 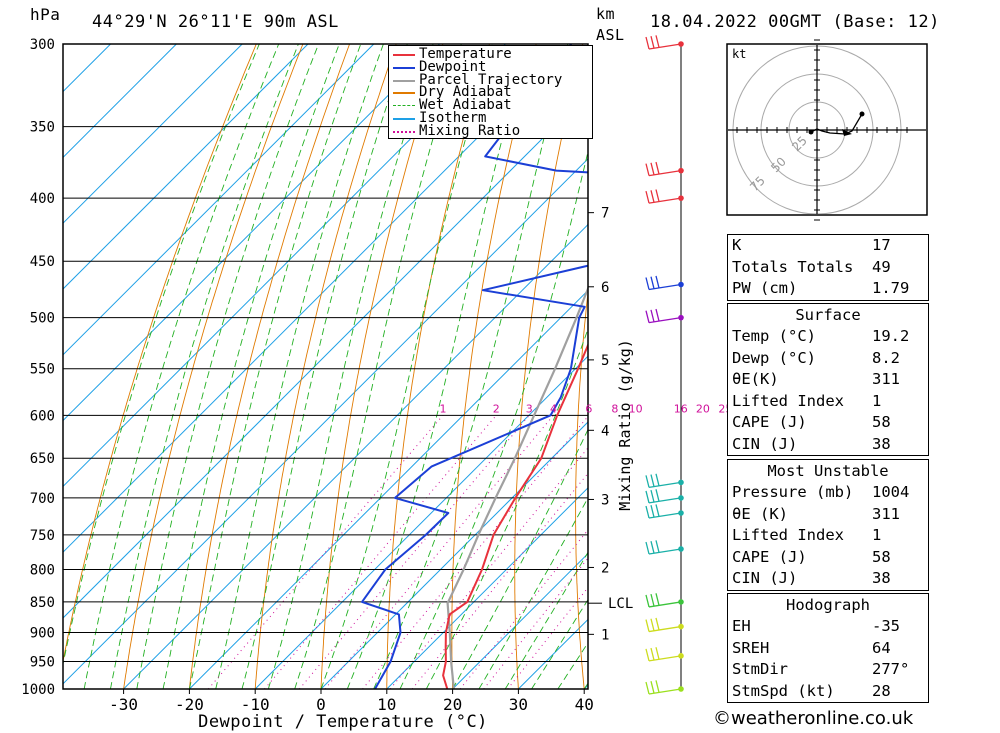 I want to click on height-tick-label: 7, so click(x=605, y=214).